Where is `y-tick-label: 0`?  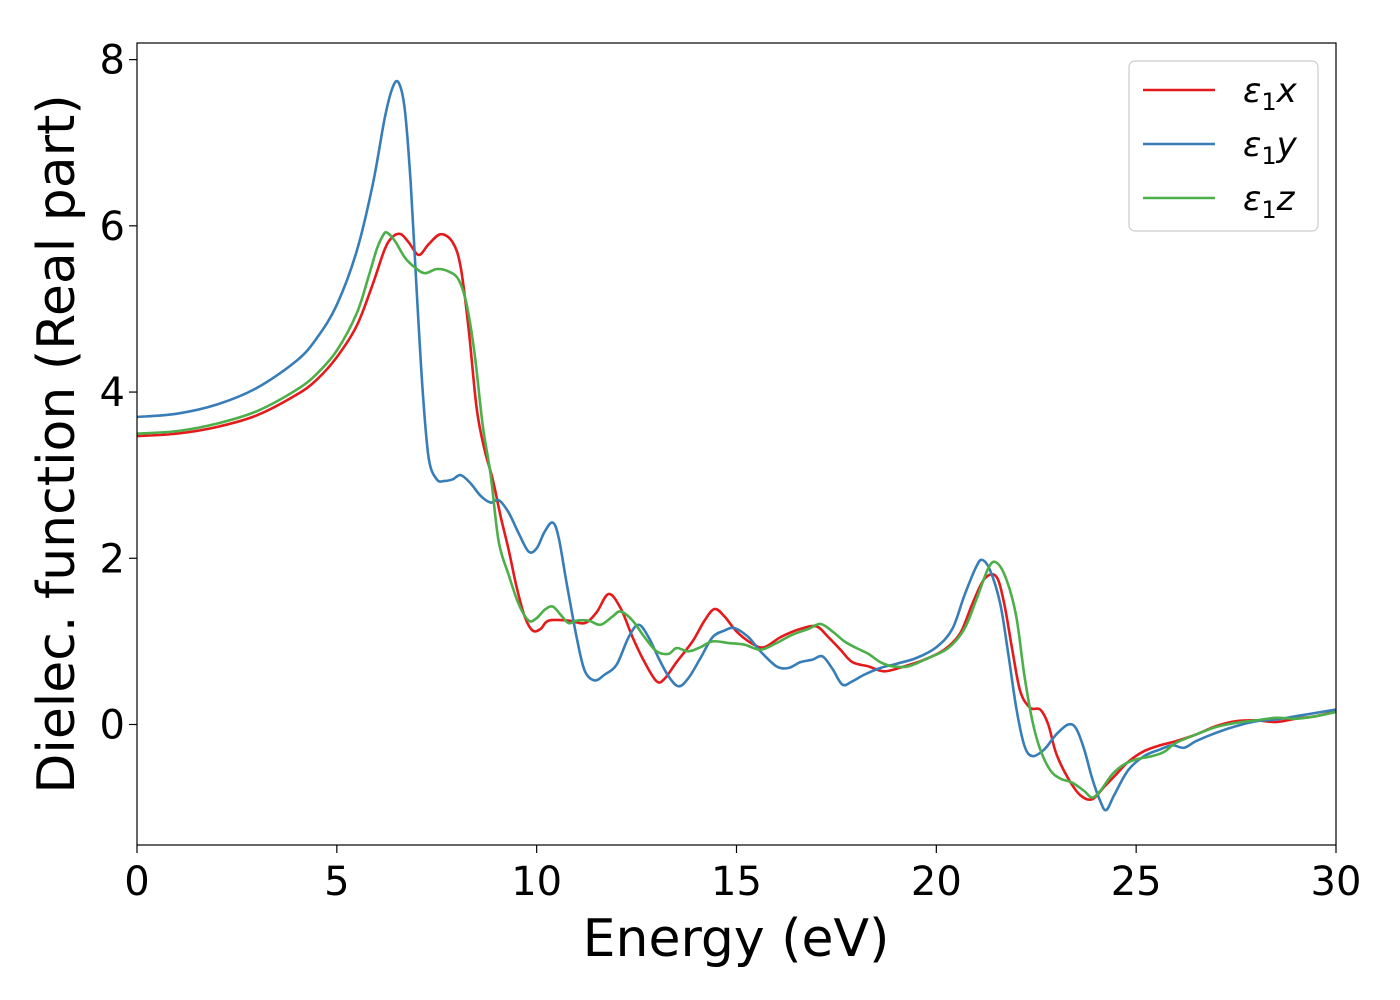 y-tick-label: 0 is located at coordinates (112, 725).